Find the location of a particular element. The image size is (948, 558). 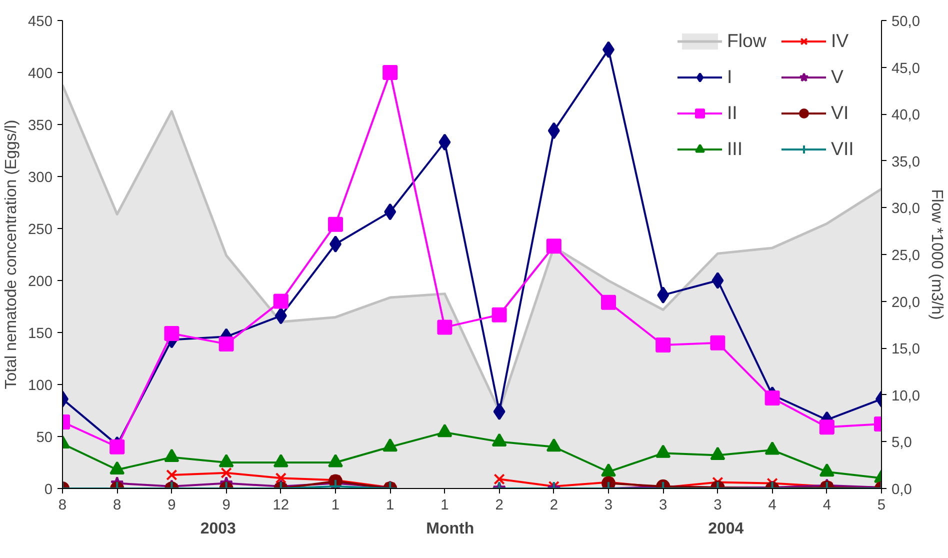

y-tick-label: 0 is located at coordinates (48, 490).